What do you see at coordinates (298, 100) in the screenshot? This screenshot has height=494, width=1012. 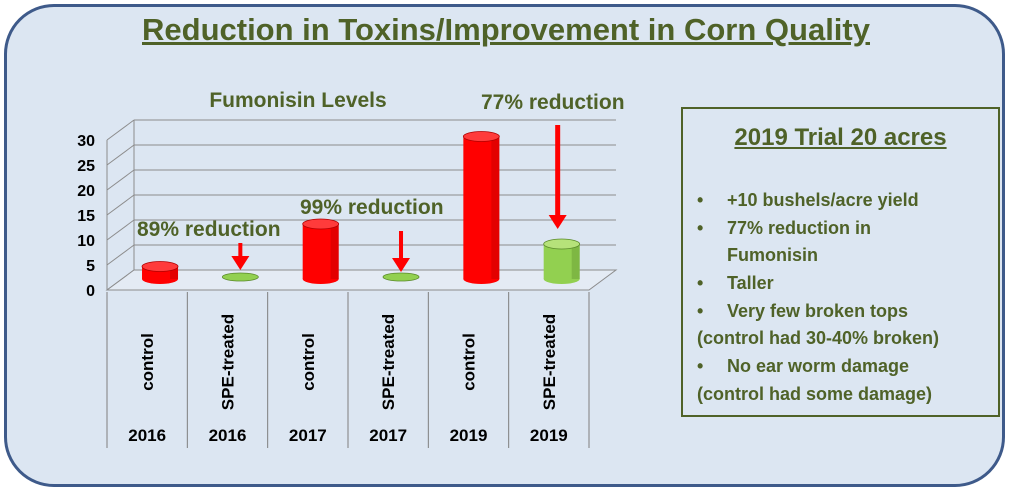 I see `chart-title: Fumonisin Levels` at bounding box center [298, 100].